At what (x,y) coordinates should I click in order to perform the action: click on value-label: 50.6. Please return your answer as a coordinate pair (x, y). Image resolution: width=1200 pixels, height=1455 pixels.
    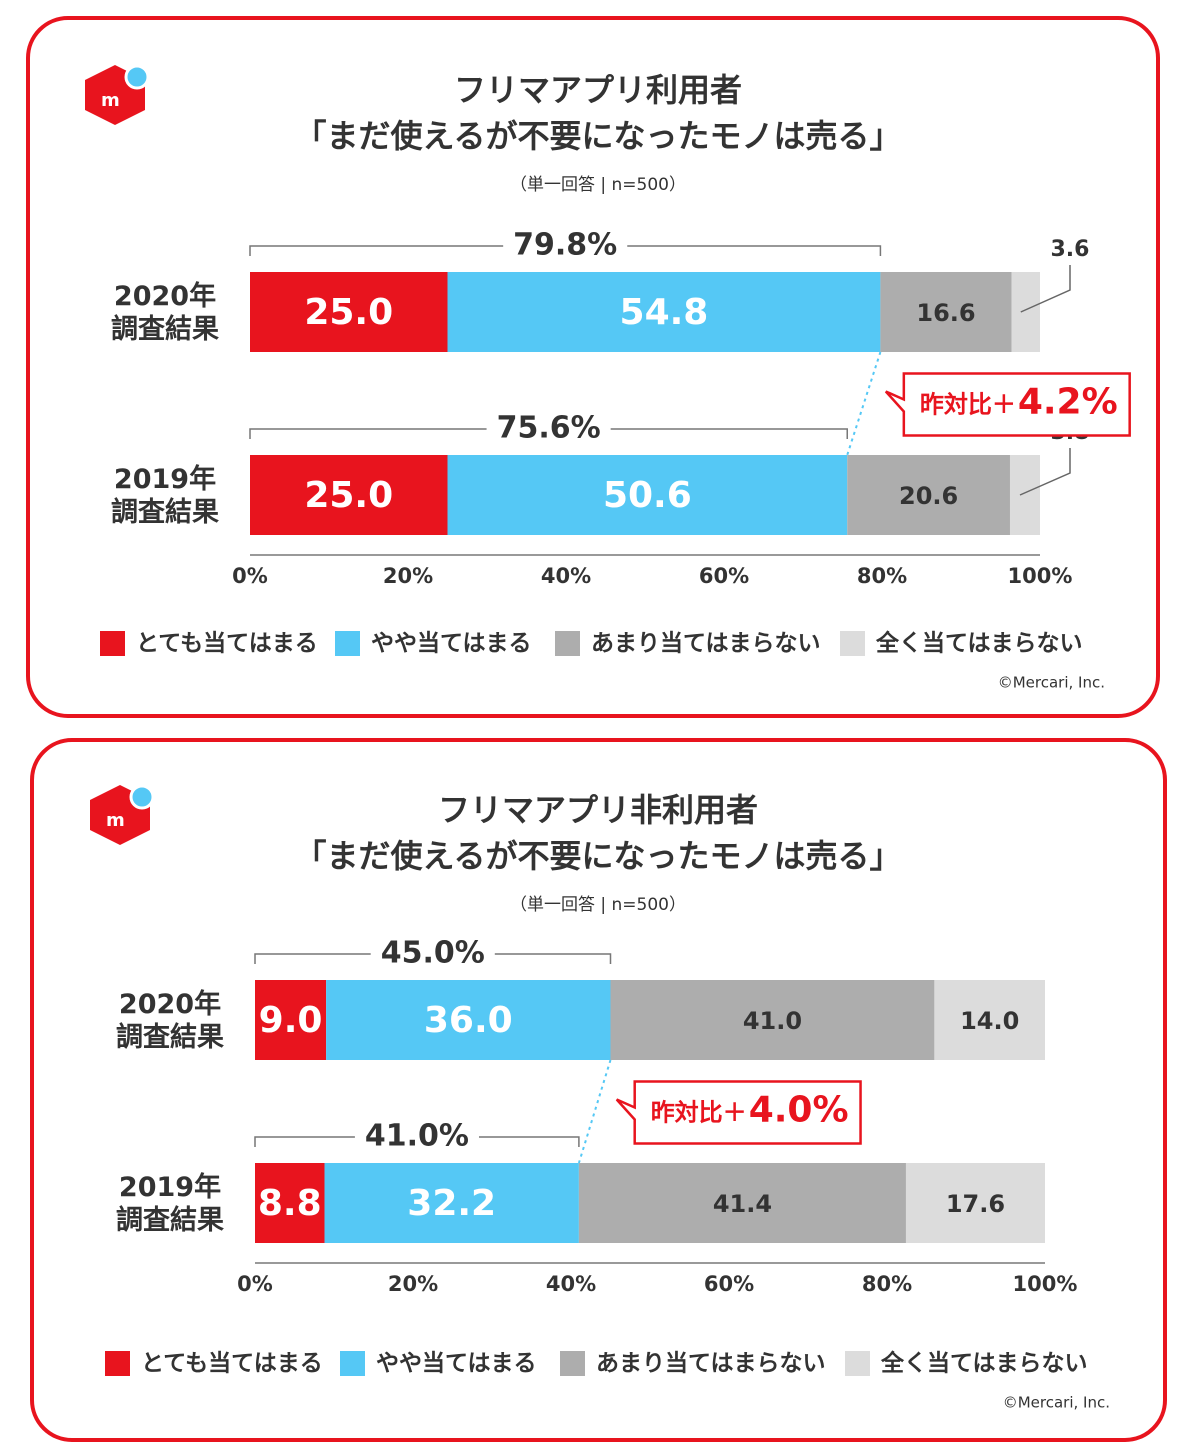
    Looking at the image, I should click on (647, 495).